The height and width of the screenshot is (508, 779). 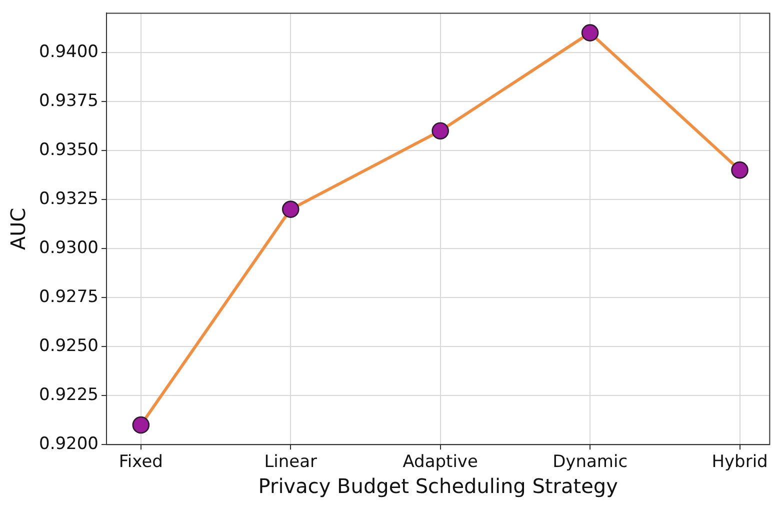 What do you see at coordinates (740, 462) in the screenshot?
I see `x-tick-label: Hybrid` at bounding box center [740, 462].